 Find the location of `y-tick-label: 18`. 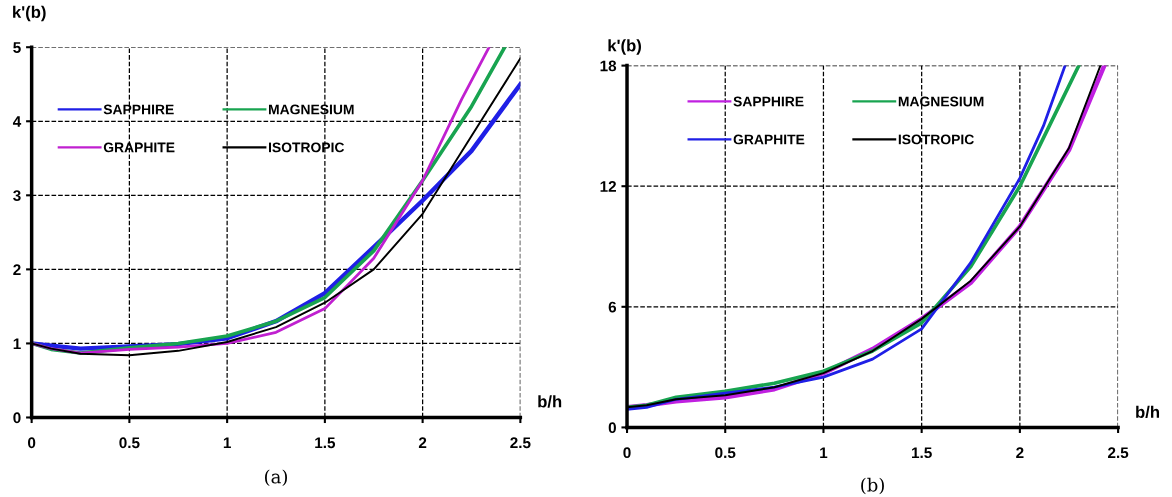

y-tick-label: 18 is located at coordinates (608, 66).